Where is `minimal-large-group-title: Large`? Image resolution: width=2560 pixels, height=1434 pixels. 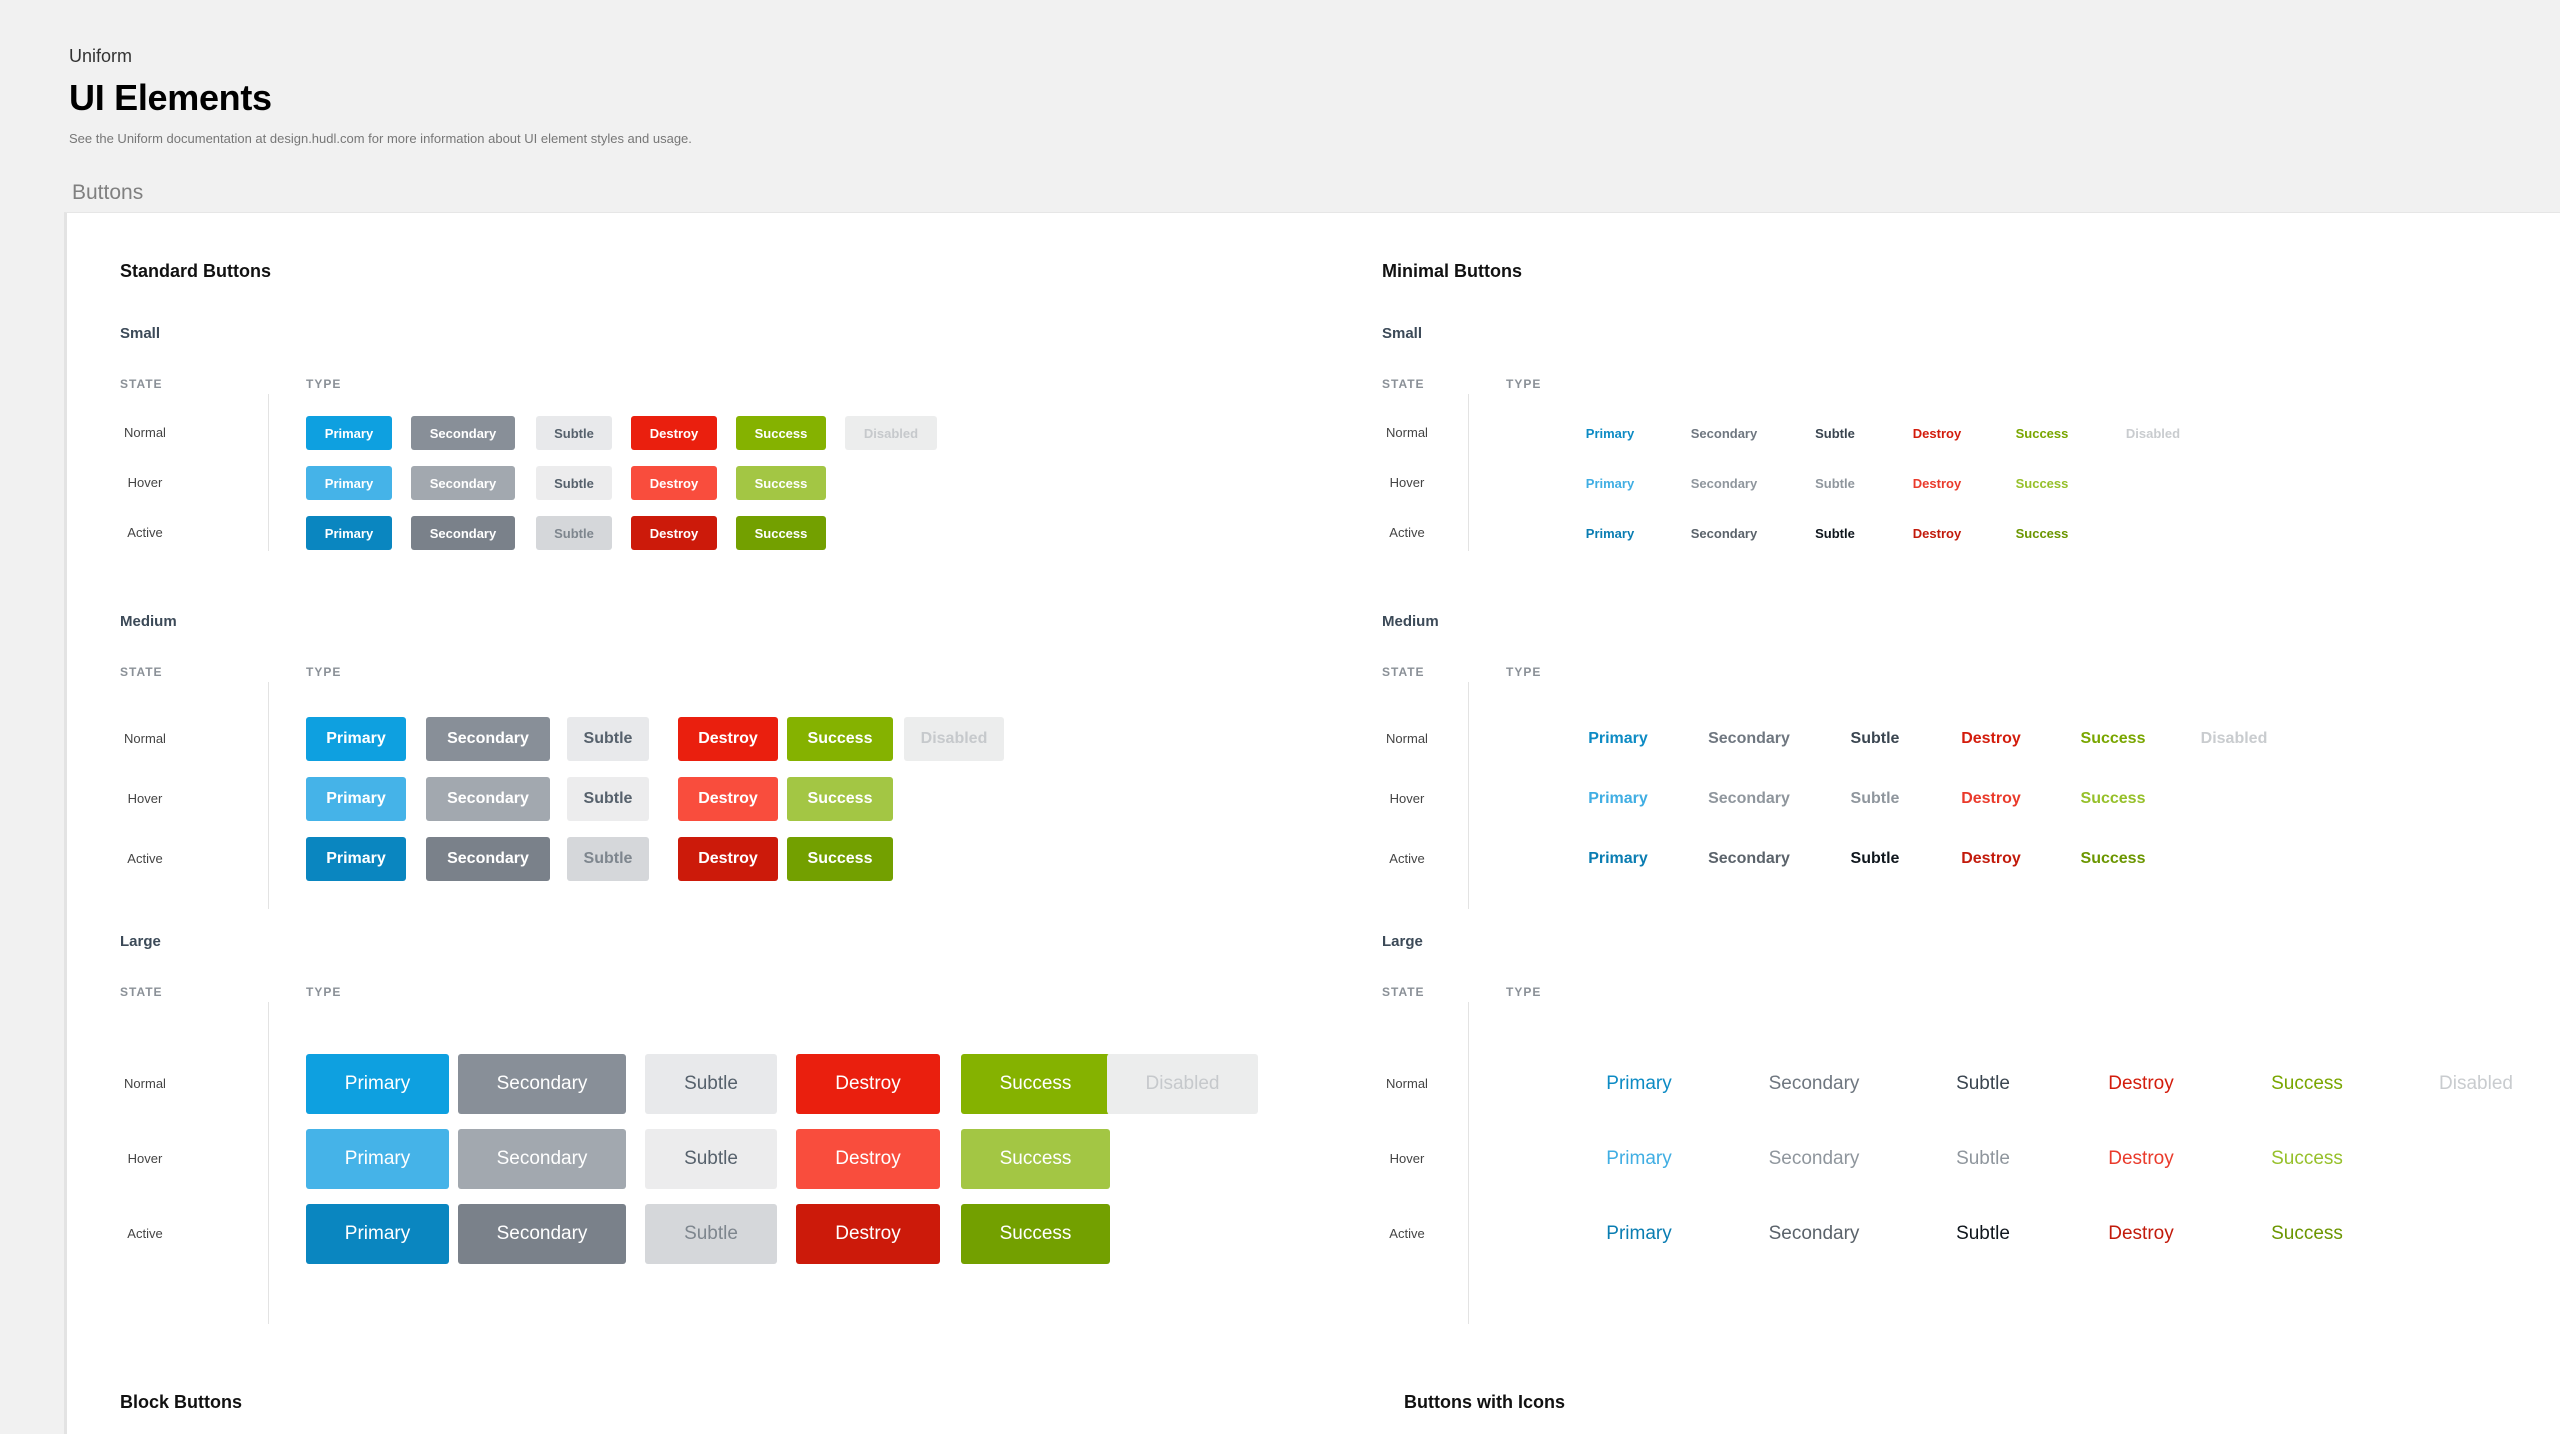
minimal-large-group-title: Large is located at coordinates (1402, 941).